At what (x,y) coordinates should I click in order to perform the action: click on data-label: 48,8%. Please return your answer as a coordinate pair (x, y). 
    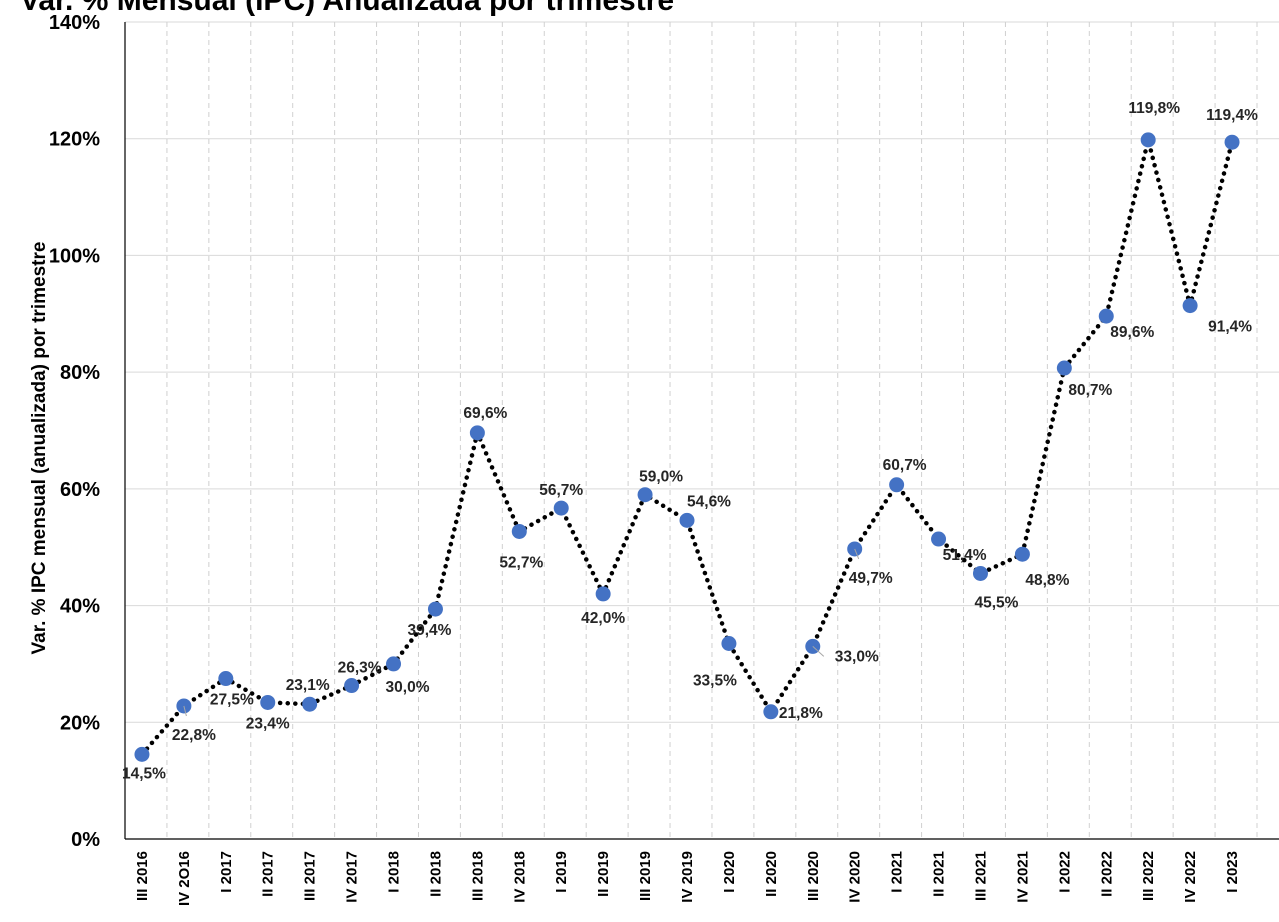
    Looking at the image, I should click on (1047, 580).